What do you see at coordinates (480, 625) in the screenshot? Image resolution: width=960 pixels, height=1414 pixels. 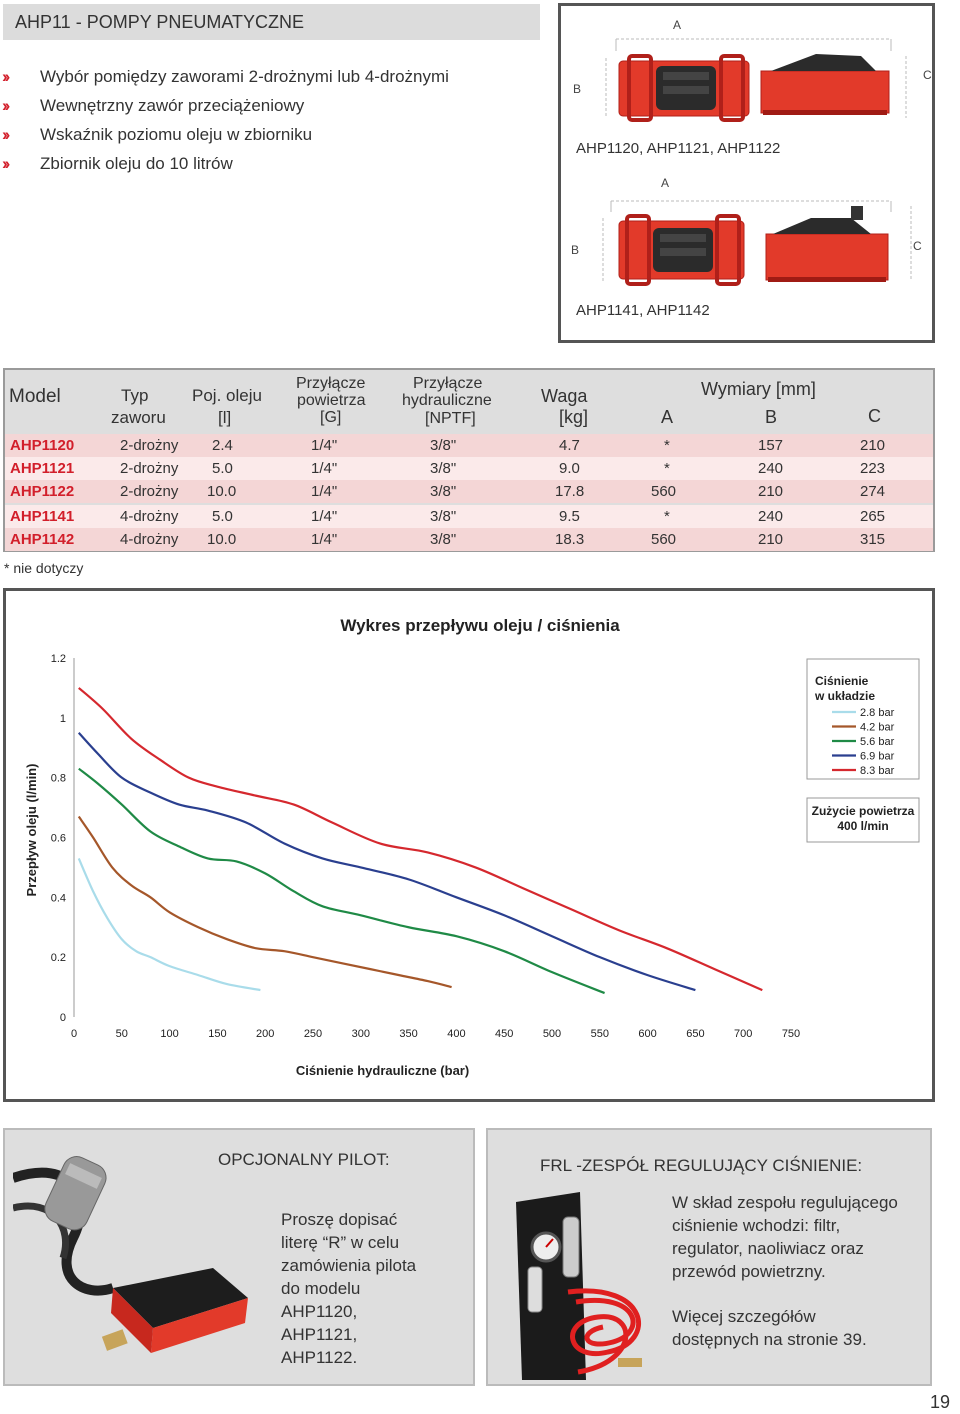 I see `chart-title: Wykres przepływu oleju / ciśnienia` at bounding box center [480, 625].